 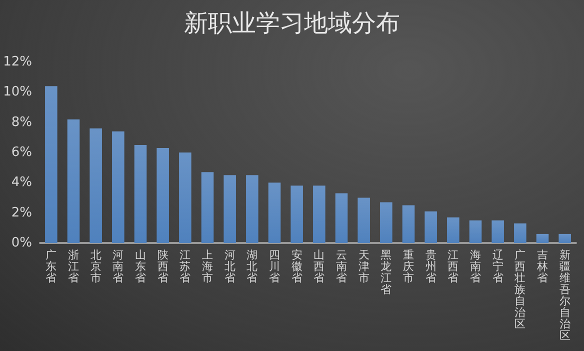 What do you see at coordinates (430, 266) in the screenshot?
I see `x-tick-label: 贵州省` at bounding box center [430, 266].